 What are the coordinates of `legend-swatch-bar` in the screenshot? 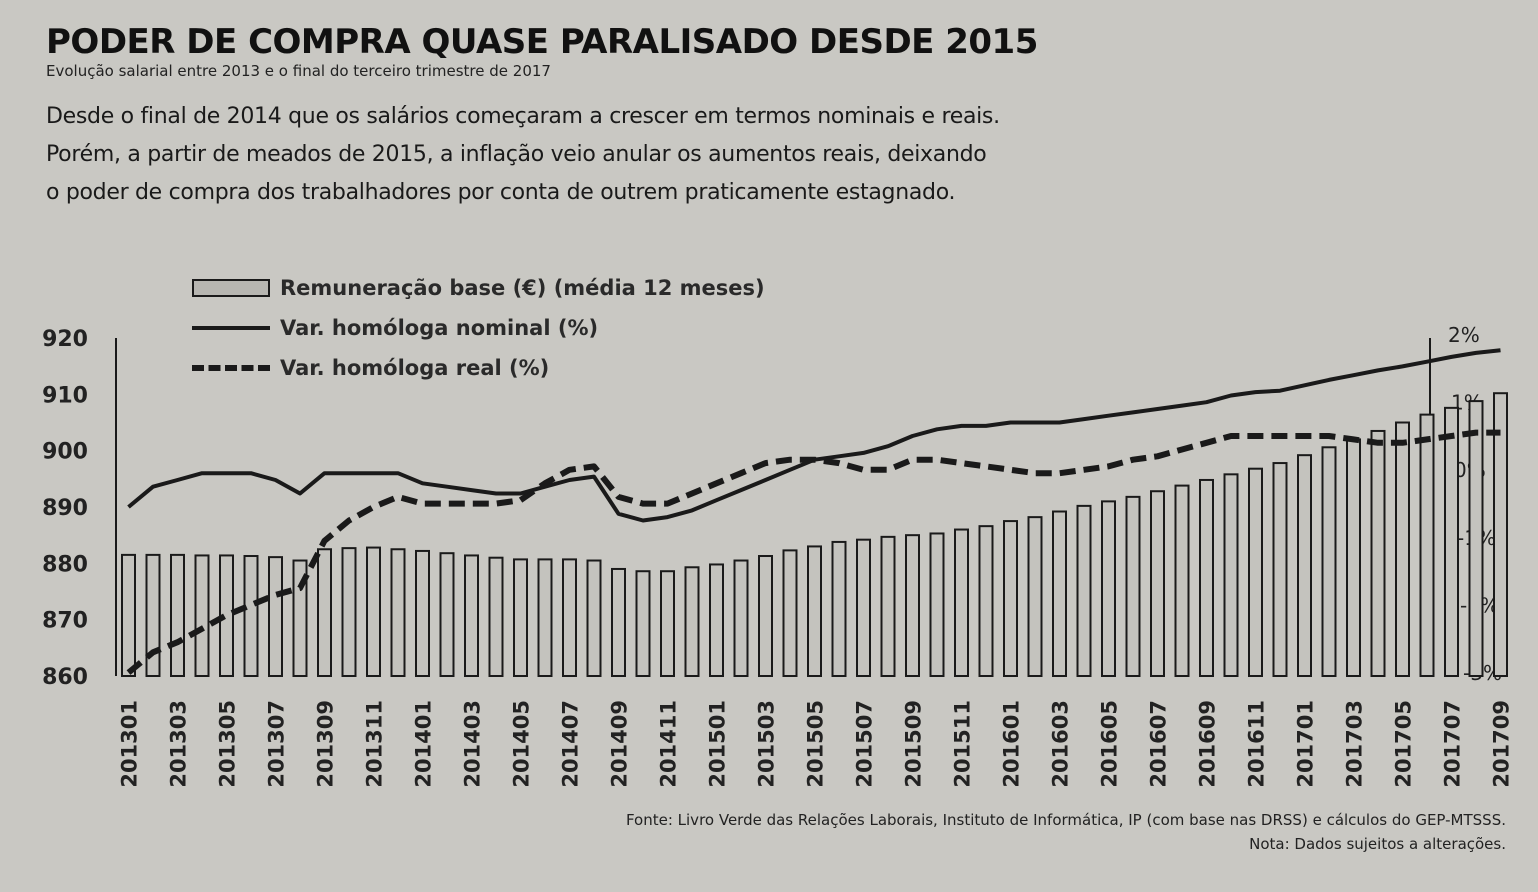 It's located at (232, 288).